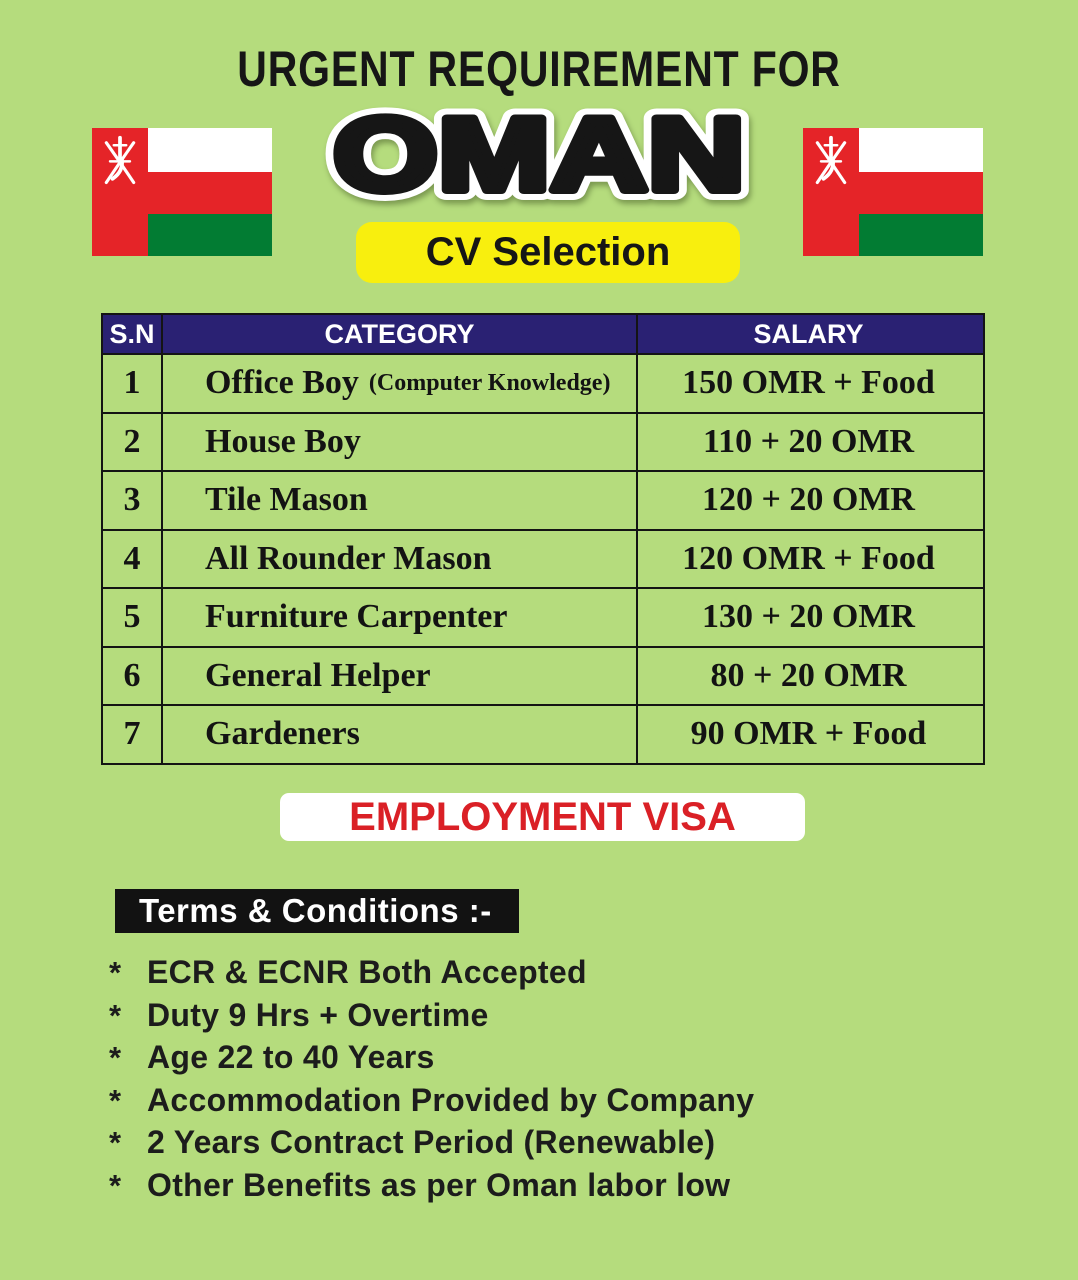  I want to click on term-item: * Other Benefits as per Oman labor low, so click(431, 1185).